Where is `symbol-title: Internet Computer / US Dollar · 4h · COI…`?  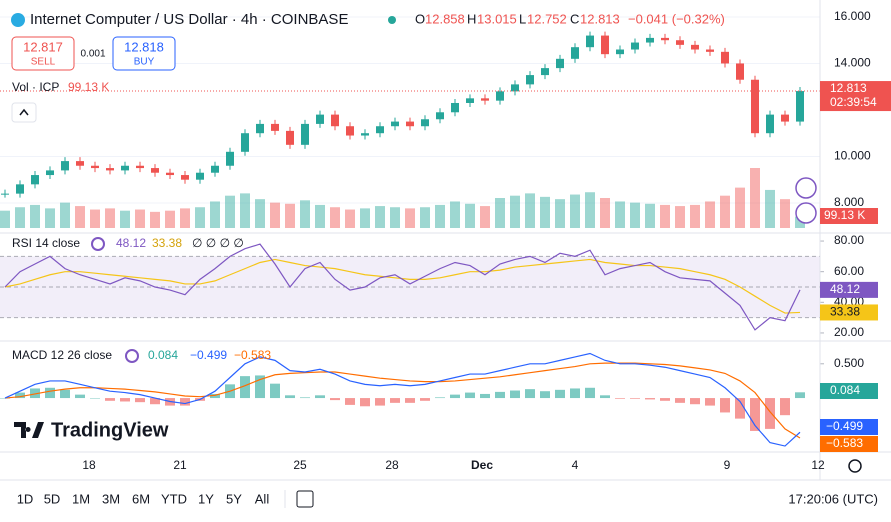
symbol-title: Internet Computer / US Dollar · 4h · COI… is located at coordinates (189, 19).